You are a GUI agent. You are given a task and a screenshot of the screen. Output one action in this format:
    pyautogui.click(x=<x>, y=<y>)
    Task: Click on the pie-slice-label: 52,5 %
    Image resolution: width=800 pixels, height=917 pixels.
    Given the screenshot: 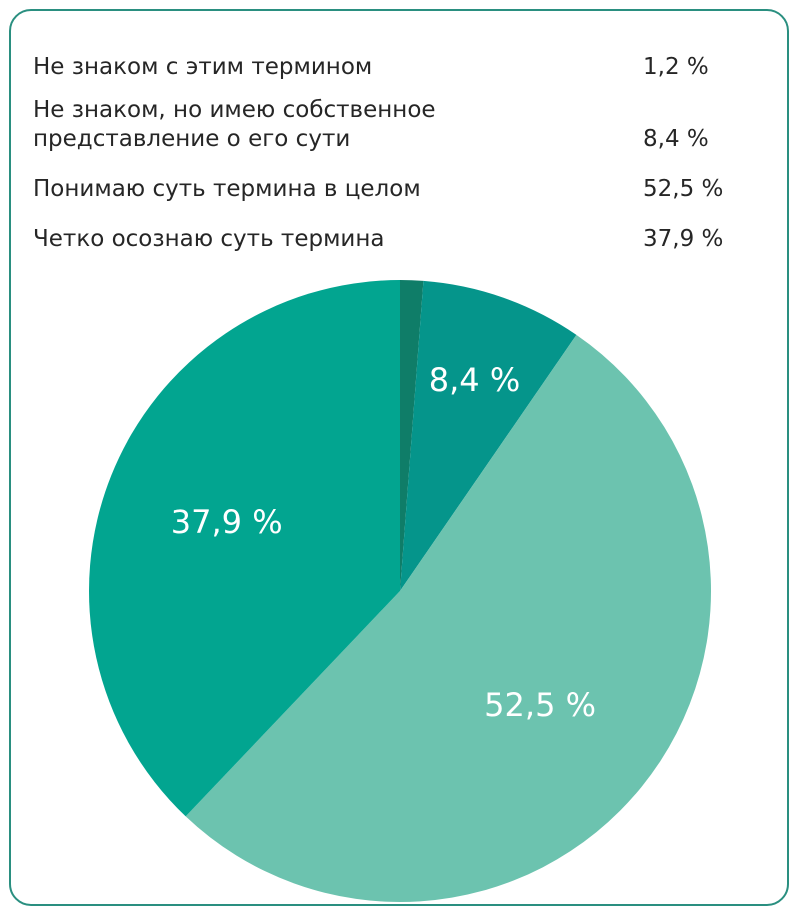 What is the action you would take?
    pyautogui.click(x=540, y=705)
    